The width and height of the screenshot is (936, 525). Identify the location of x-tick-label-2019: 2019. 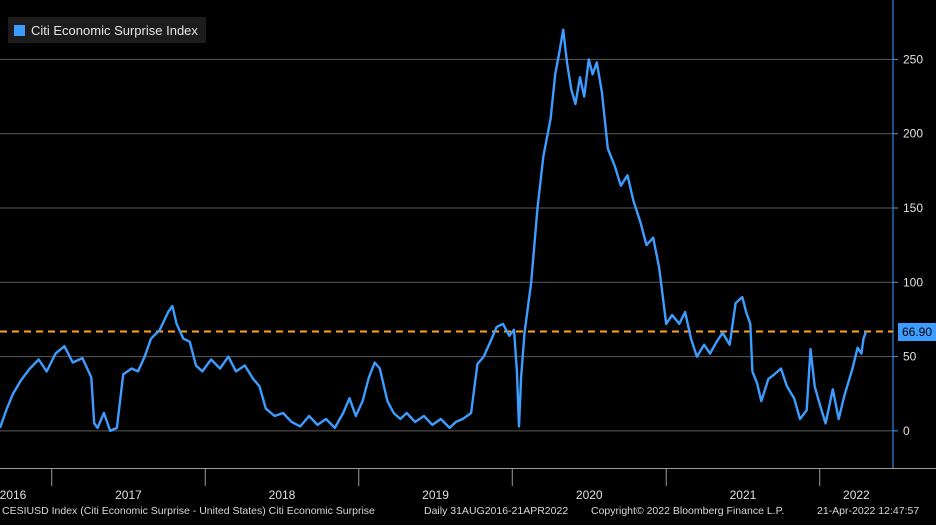
(435, 495).